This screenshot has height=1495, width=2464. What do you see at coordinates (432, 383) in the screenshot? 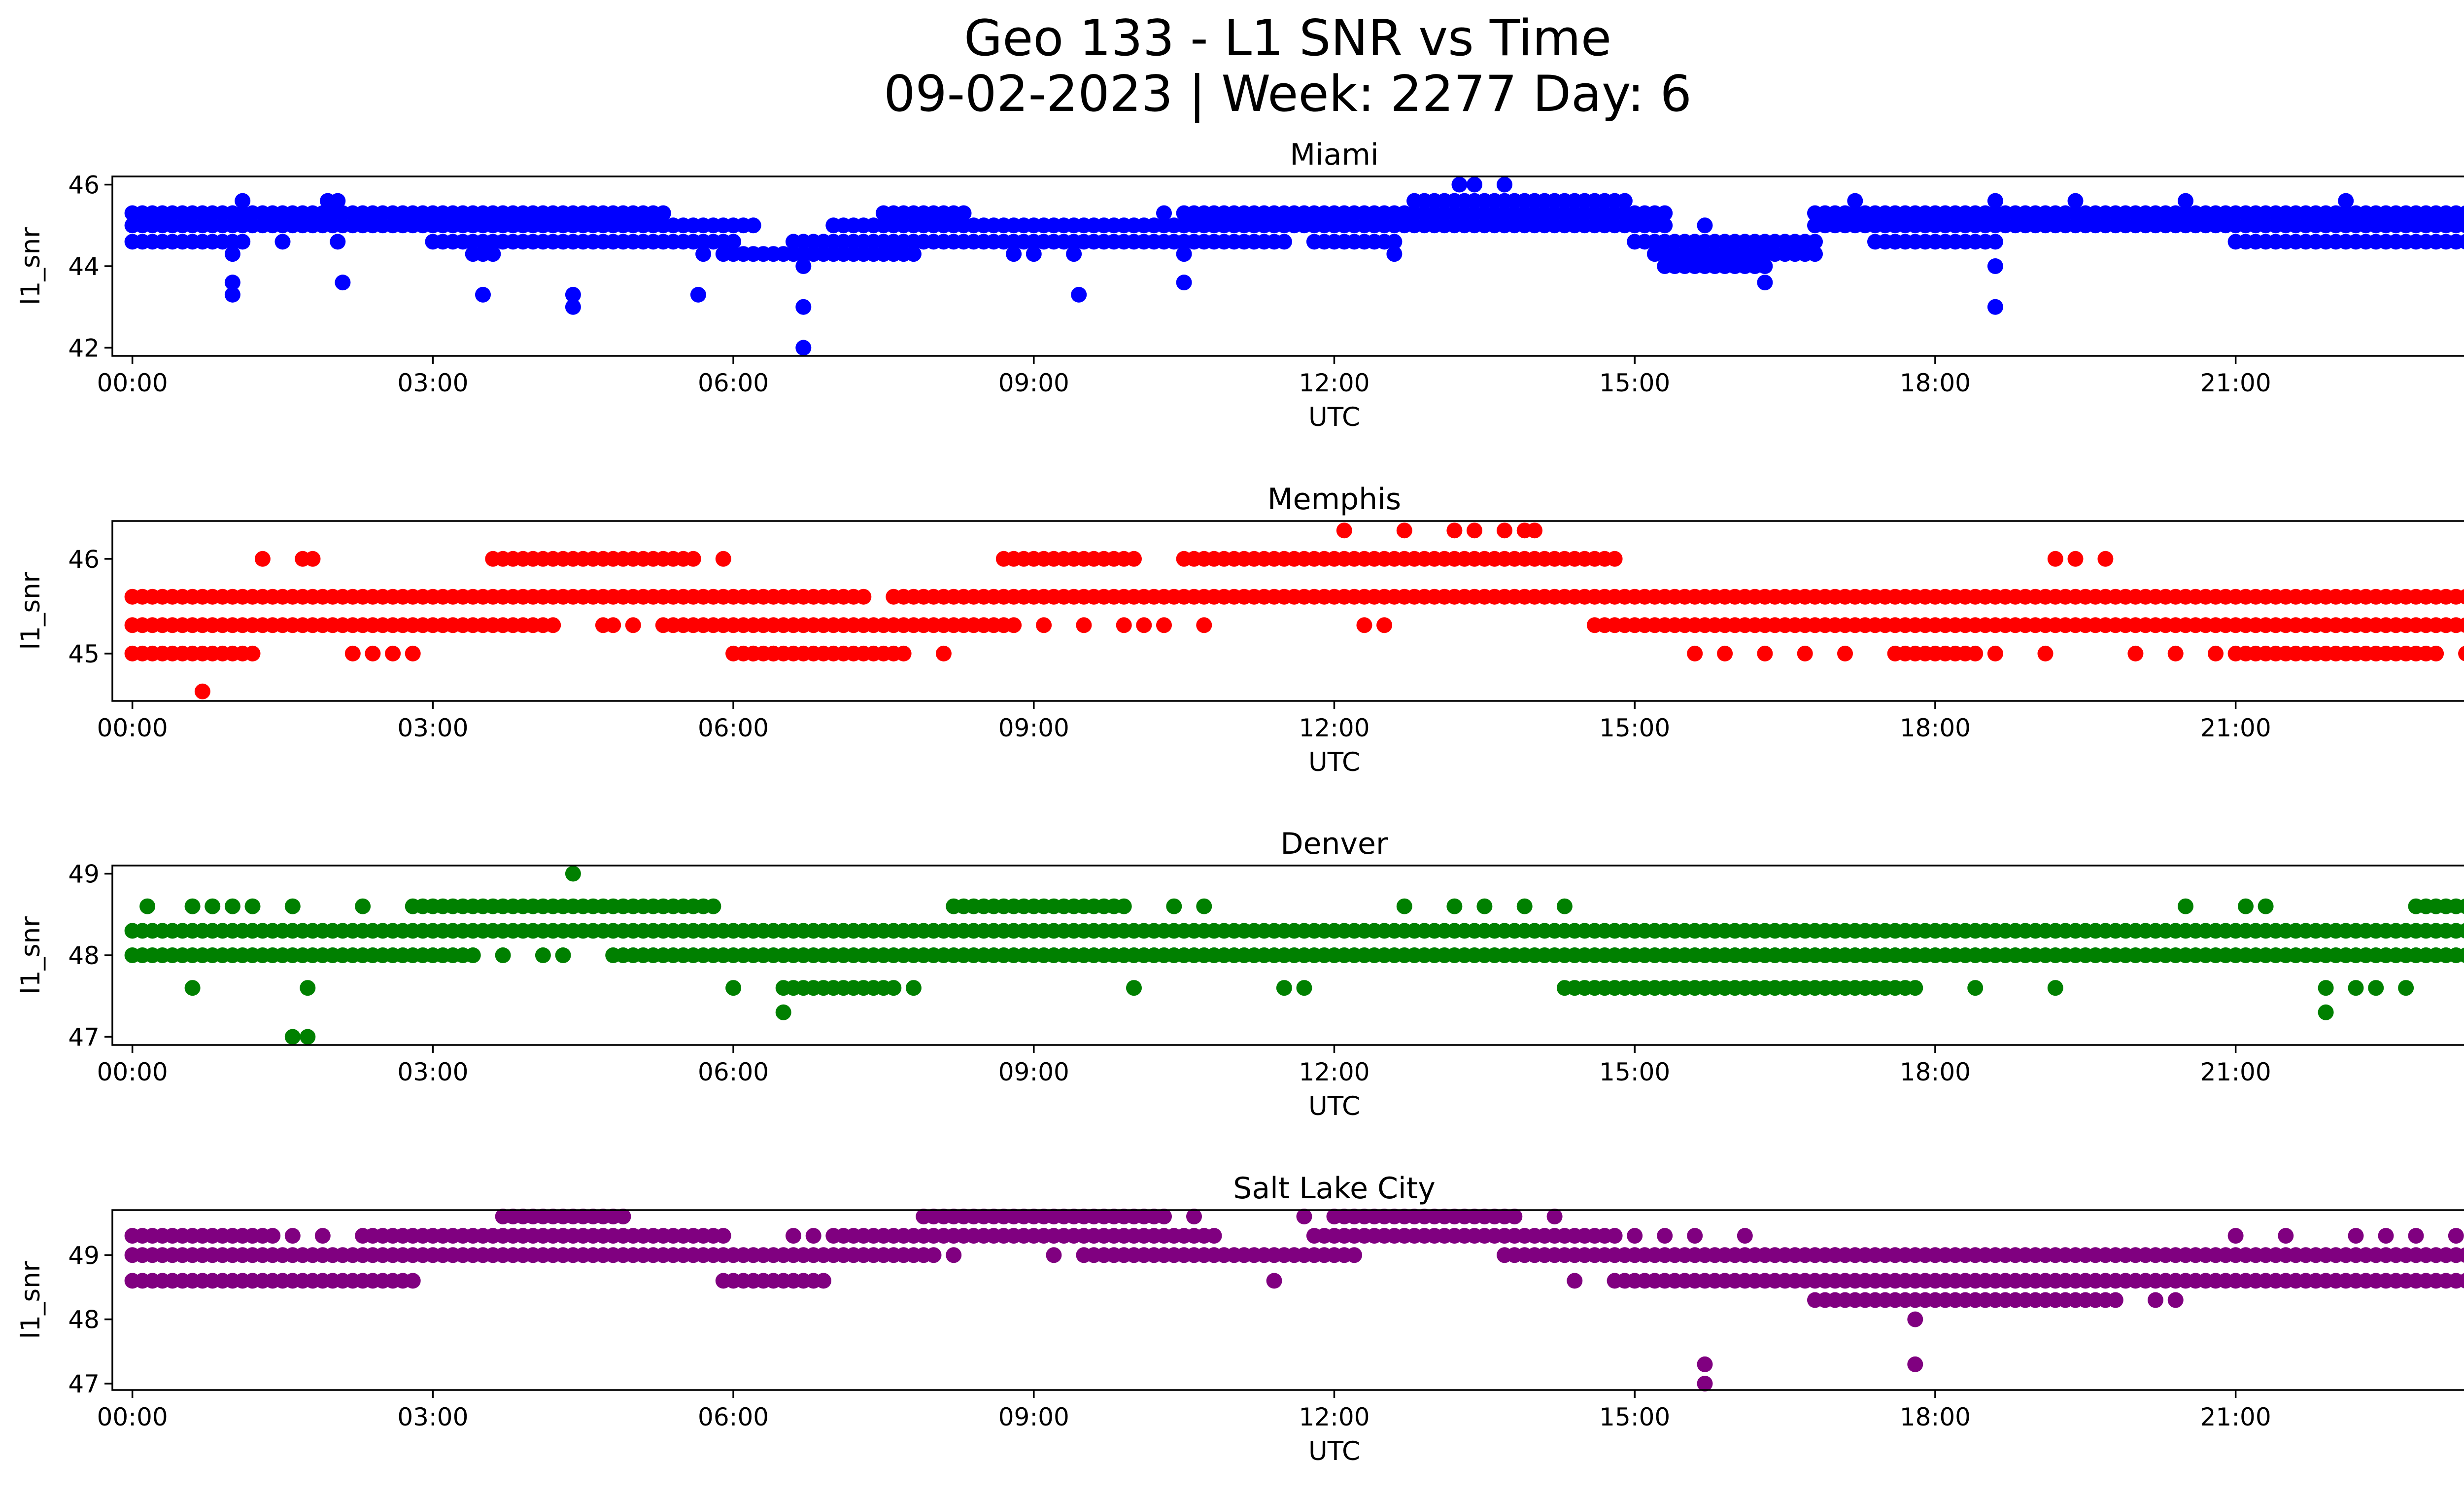
I see `x-tick-label: 03:00` at bounding box center [432, 383].